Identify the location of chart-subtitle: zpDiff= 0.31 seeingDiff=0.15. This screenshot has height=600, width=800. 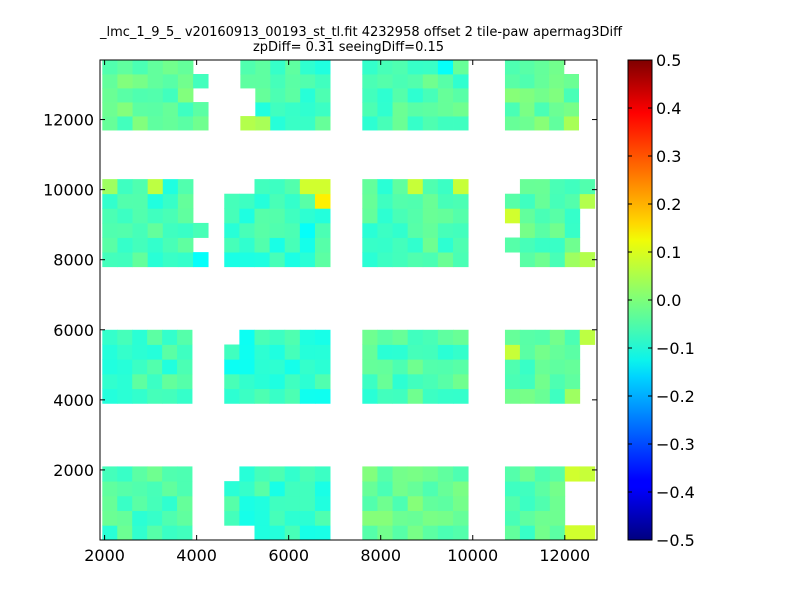
(348, 47).